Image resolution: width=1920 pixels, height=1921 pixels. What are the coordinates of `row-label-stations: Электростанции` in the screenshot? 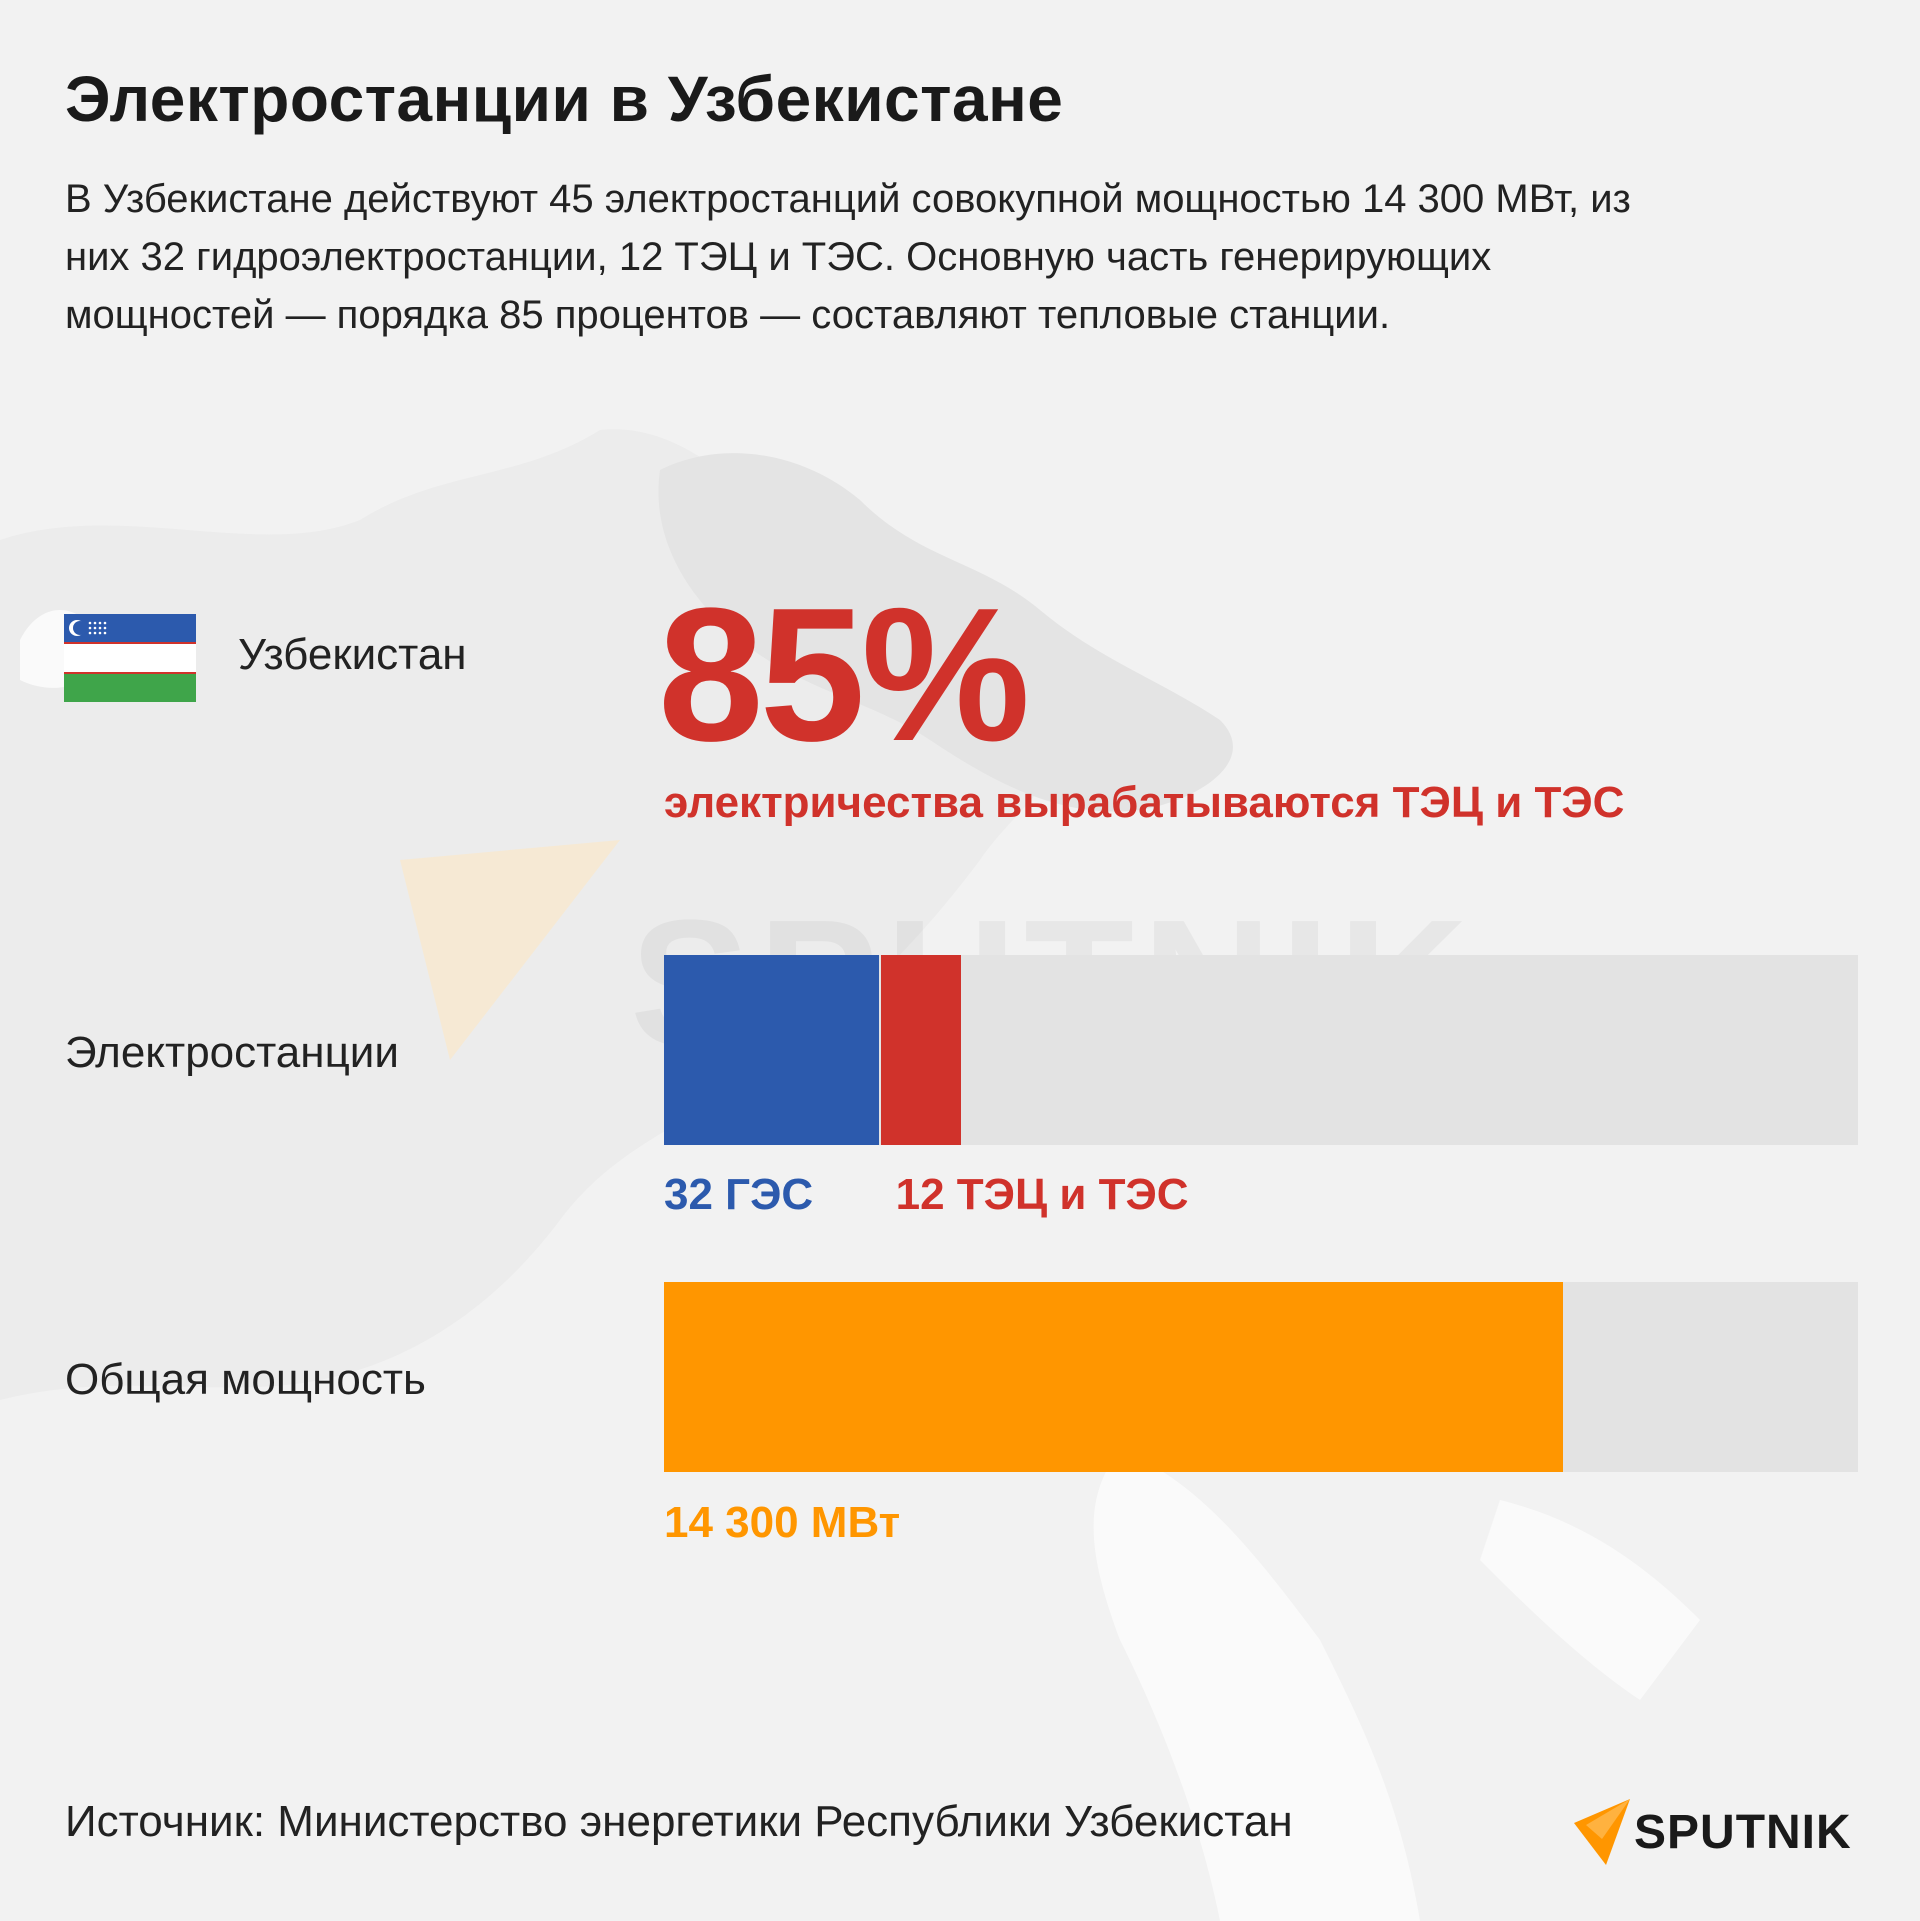 It's located at (232, 1052).